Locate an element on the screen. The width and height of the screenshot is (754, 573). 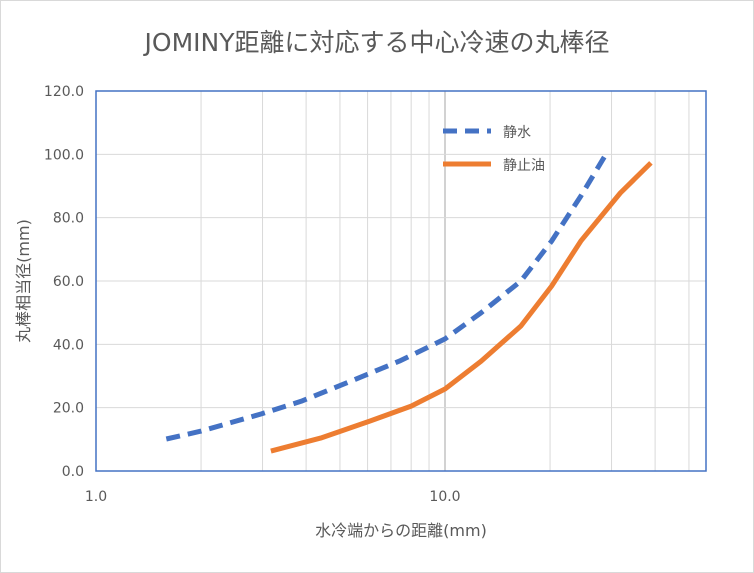
y-tick-label: 40.0 is located at coordinates (68, 345).